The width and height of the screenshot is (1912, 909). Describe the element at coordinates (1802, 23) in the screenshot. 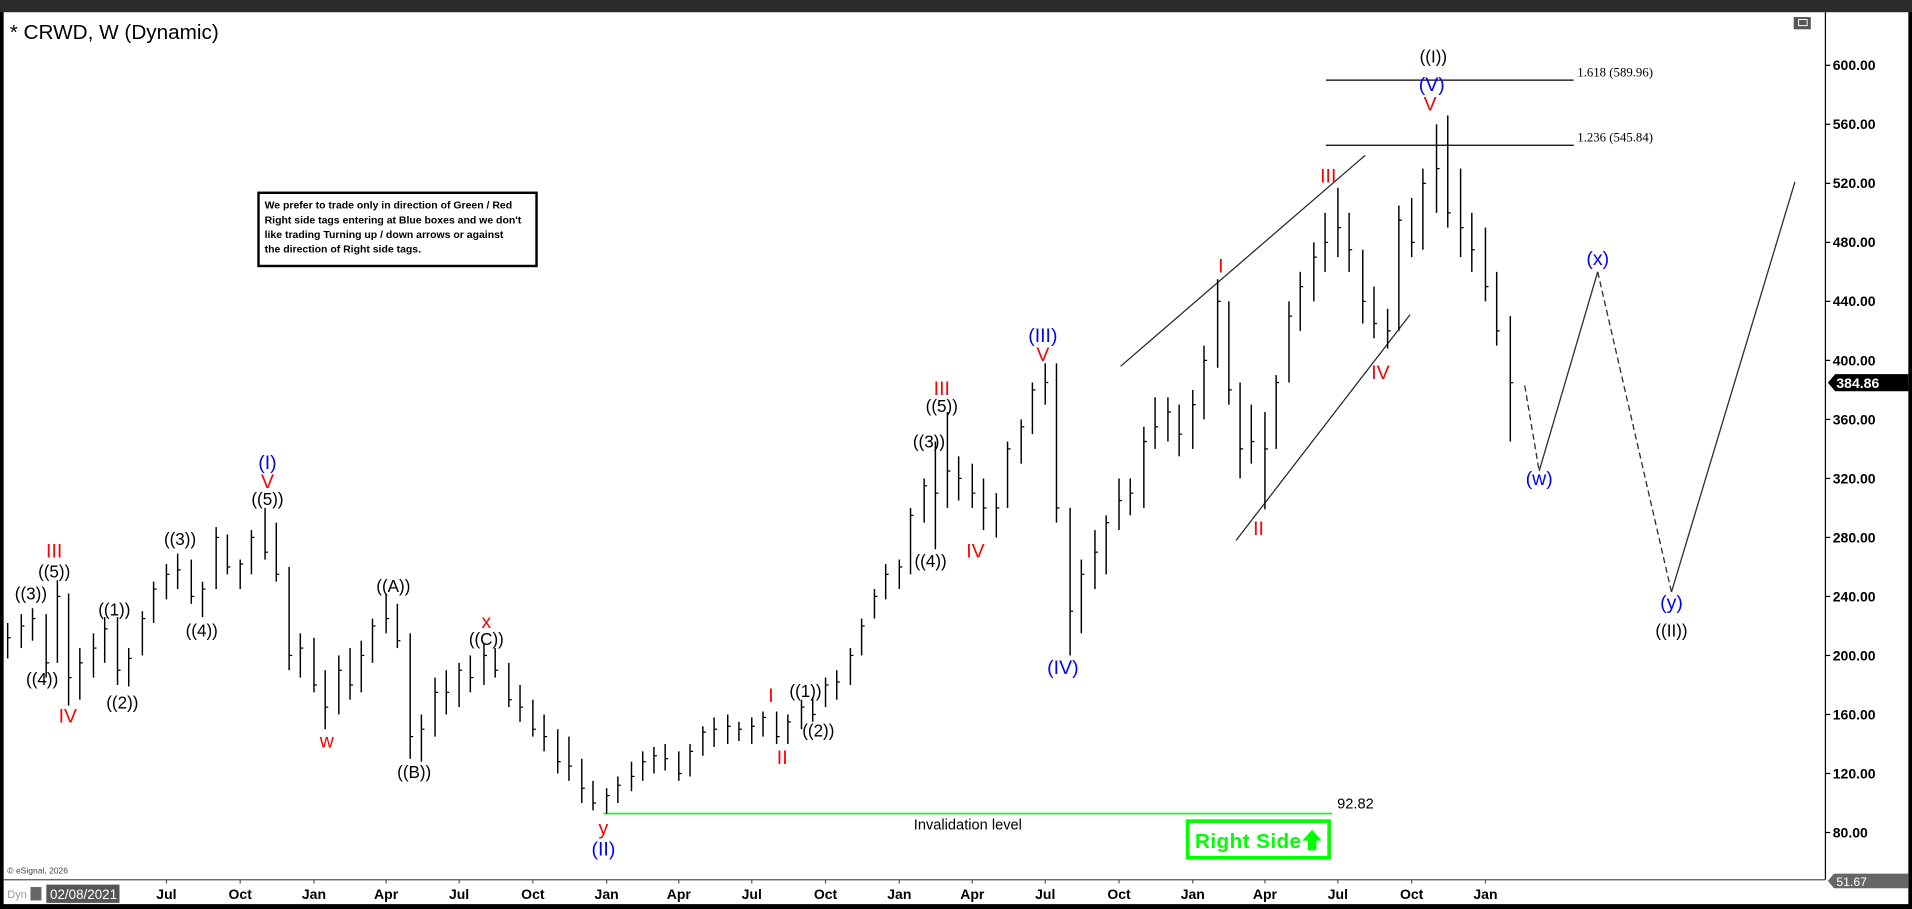

I see `window-restore-icon` at that location.